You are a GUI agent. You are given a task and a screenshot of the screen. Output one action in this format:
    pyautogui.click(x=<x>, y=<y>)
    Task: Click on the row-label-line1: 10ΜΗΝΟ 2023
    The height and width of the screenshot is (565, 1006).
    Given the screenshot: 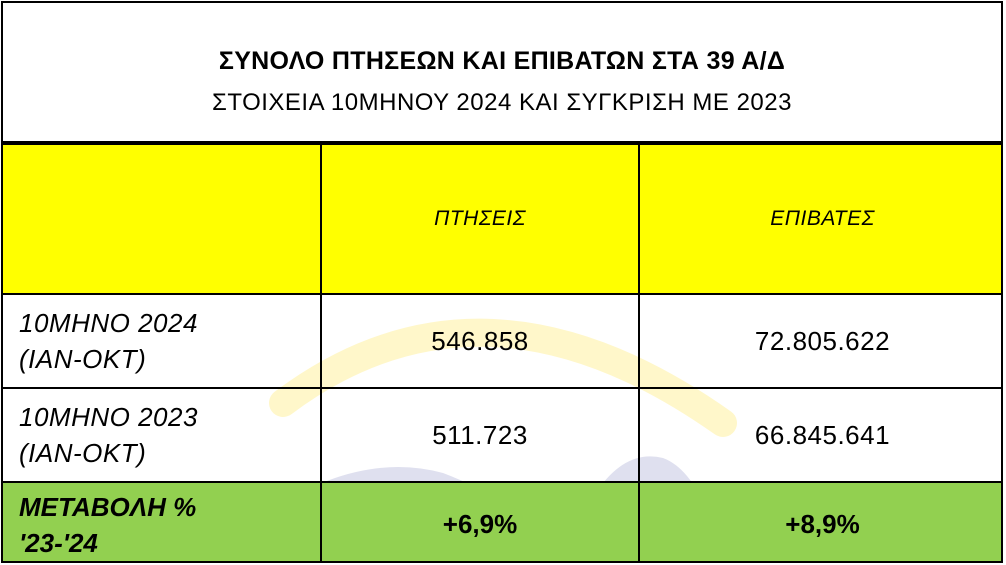 What is the action you would take?
    pyautogui.click(x=108, y=417)
    